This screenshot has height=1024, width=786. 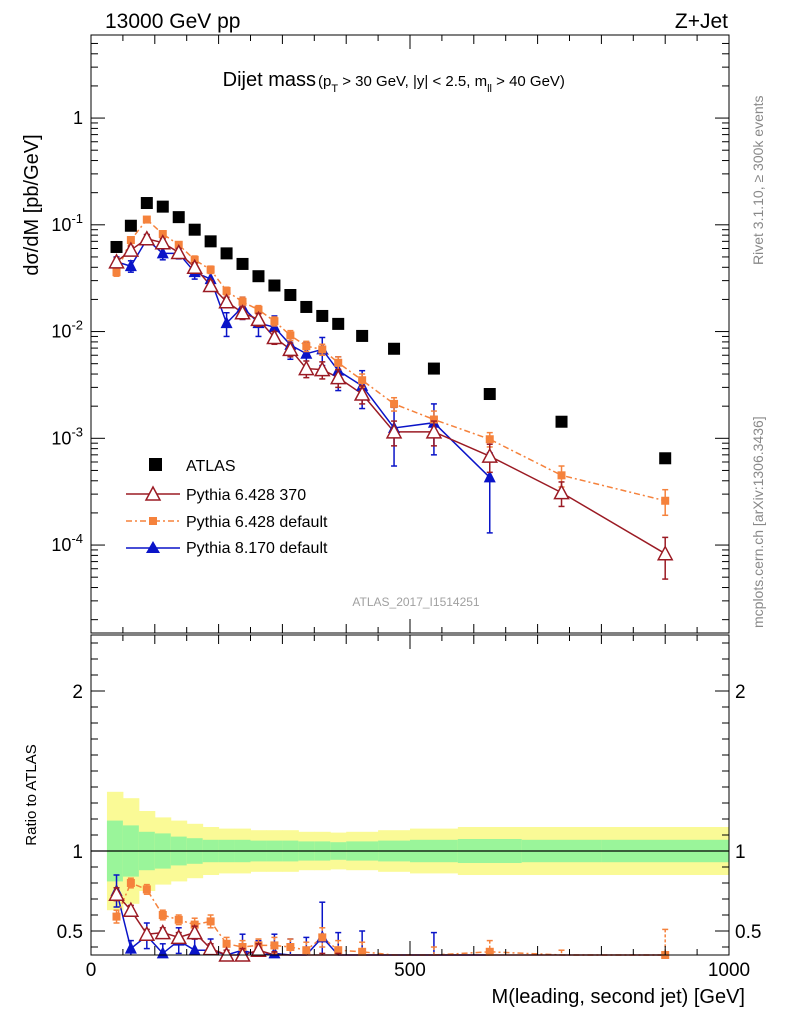 What do you see at coordinates (410, 970) in the screenshot?
I see `x-tick-label: 500` at bounding box center [410, 970].